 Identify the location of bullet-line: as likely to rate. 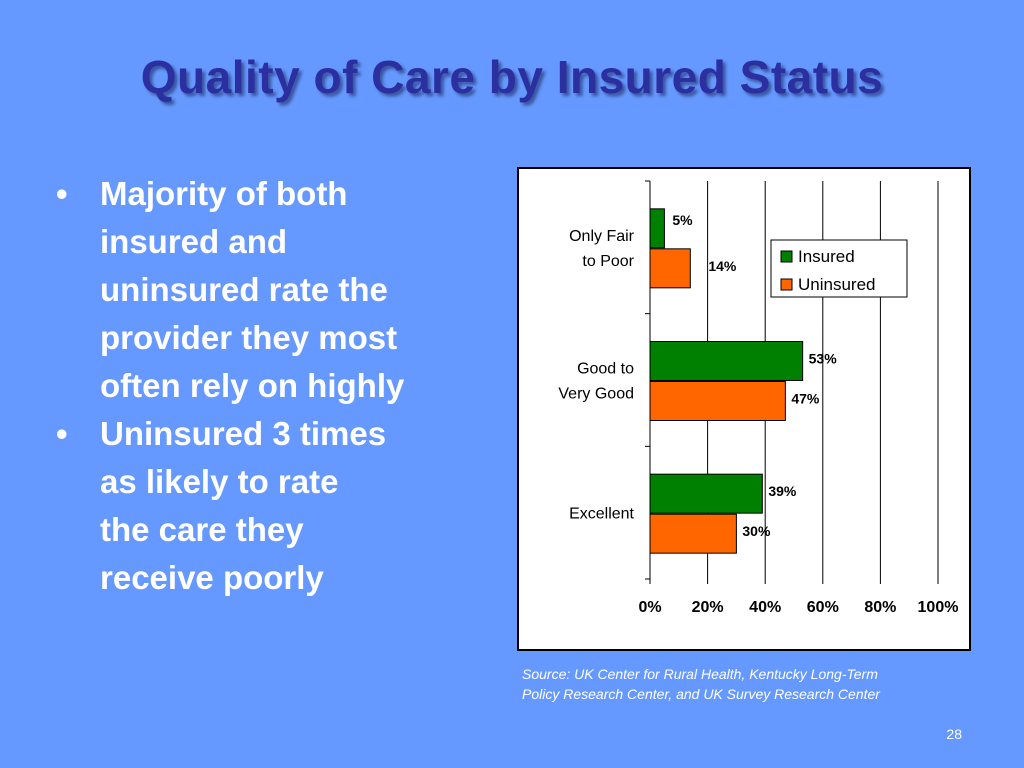
(219, 481).